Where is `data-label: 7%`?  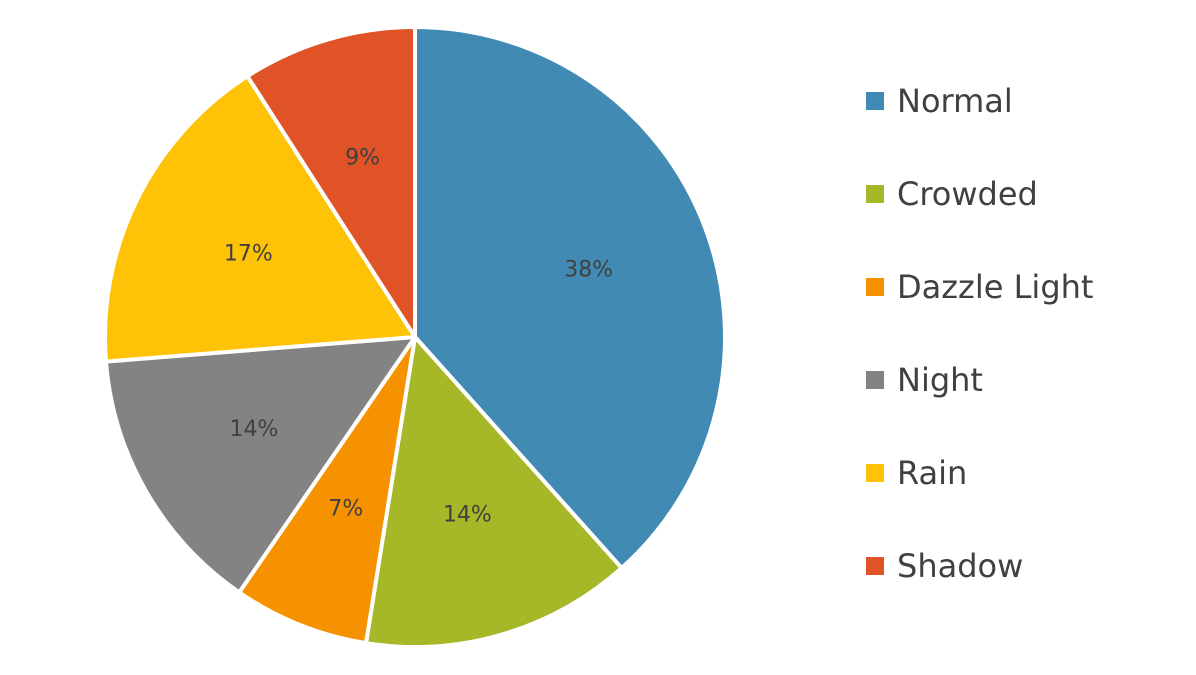
data-label: 7% is located at coordinates (345, 509).